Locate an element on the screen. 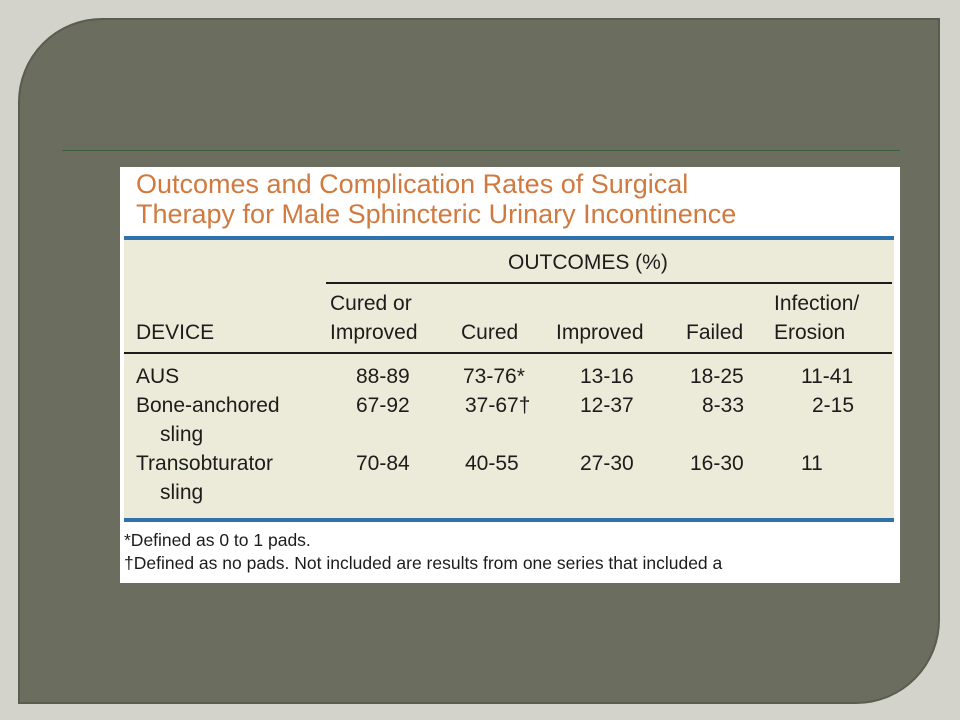 This screenshot has width=960, height=720. header-infection-2: Erosion is located at coordinates (810, 332).